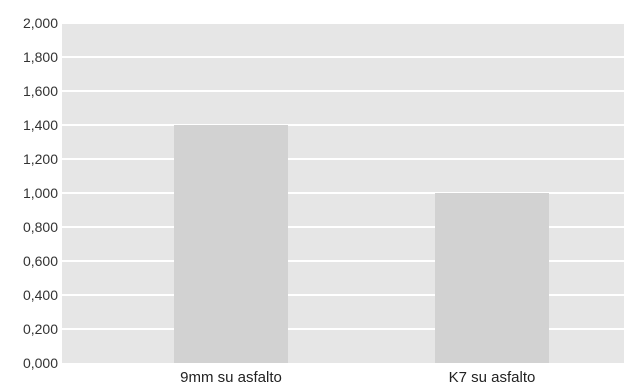  What do you see at coordinates (40, 57) in the screenshot?
I see `y-tick-label: 1,800` at bounding box center [40, 57].